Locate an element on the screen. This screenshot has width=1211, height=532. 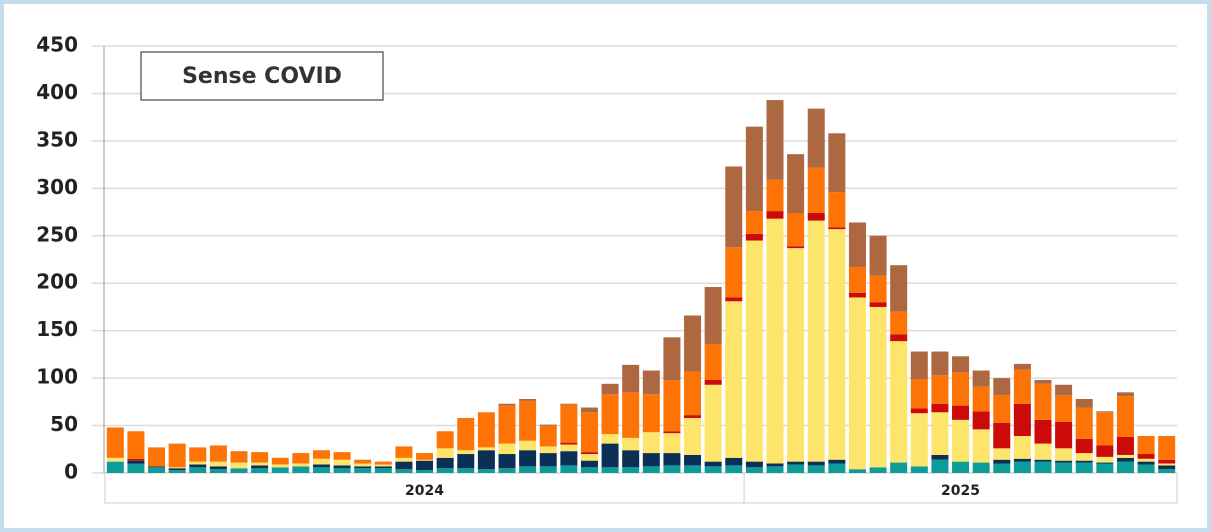
y-tick-label: 200 is located at coordinates (57, 282).